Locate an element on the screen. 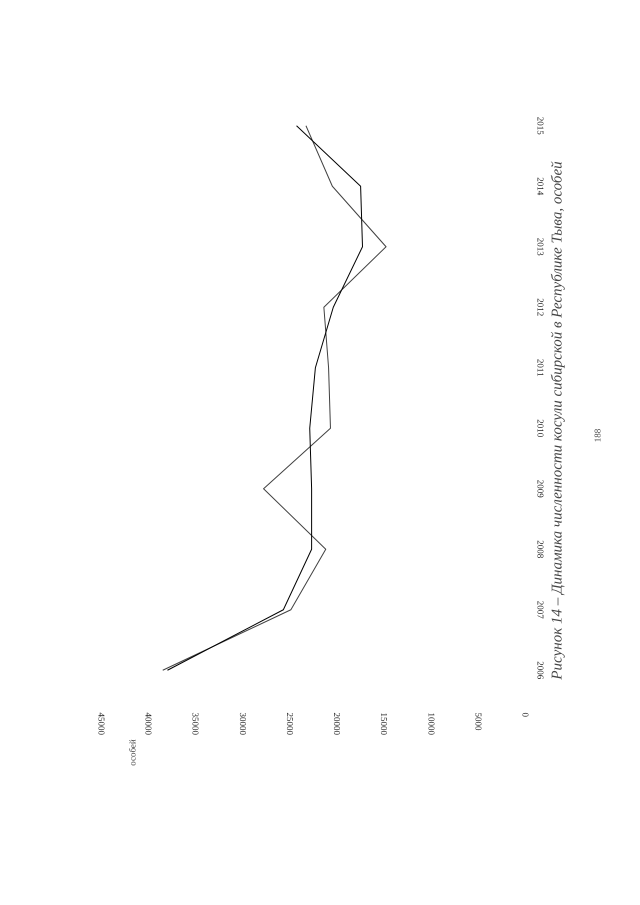  x-tick-label: 35000 is located at coordinates (195, 724).